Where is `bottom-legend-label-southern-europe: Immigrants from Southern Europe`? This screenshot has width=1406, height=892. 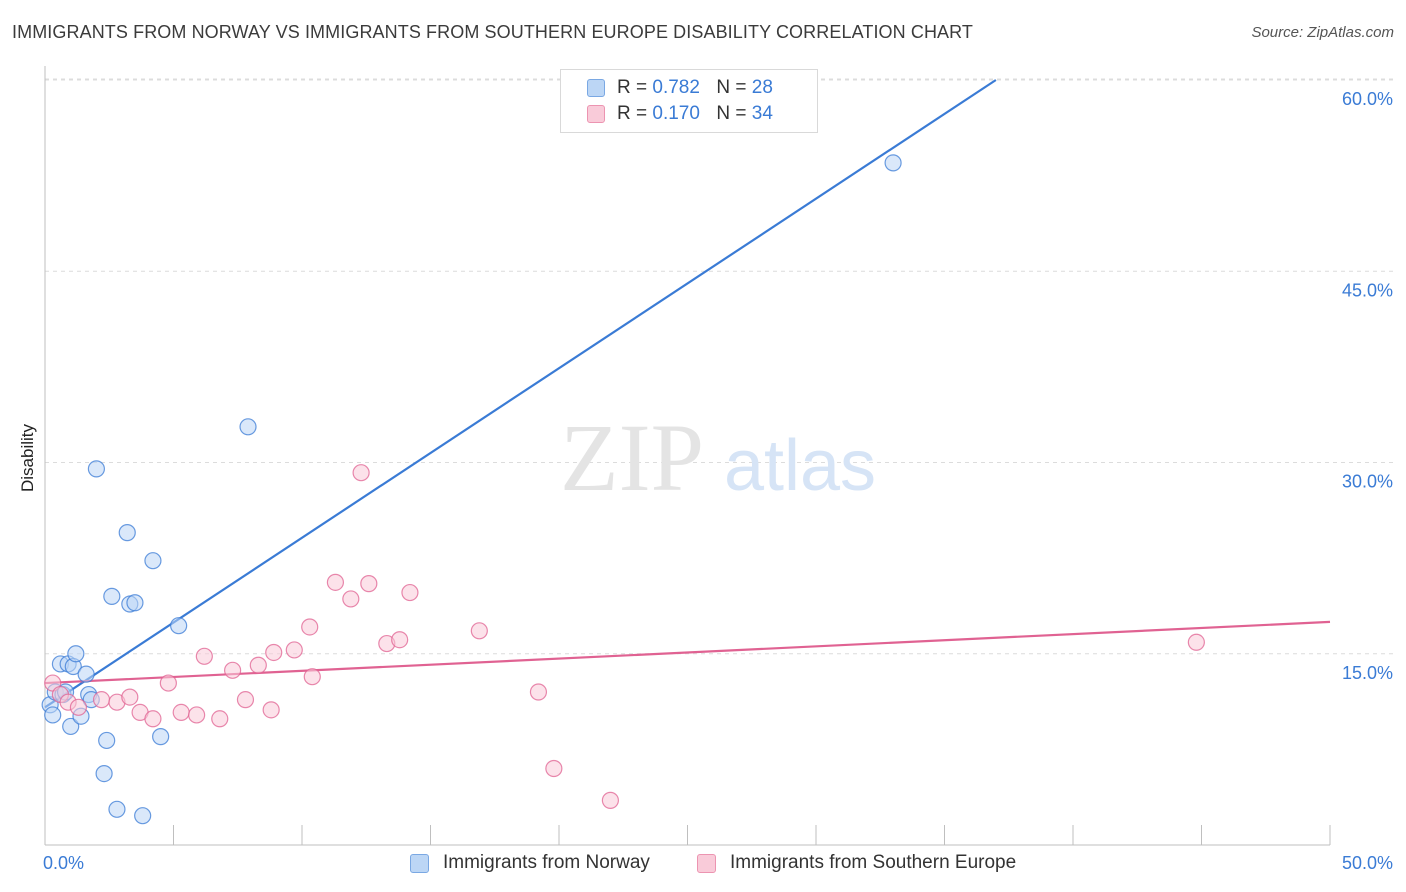
bottom-legend-label-southern-europe: Immigrants from Southern Europe is located at coordinates (873, 862).